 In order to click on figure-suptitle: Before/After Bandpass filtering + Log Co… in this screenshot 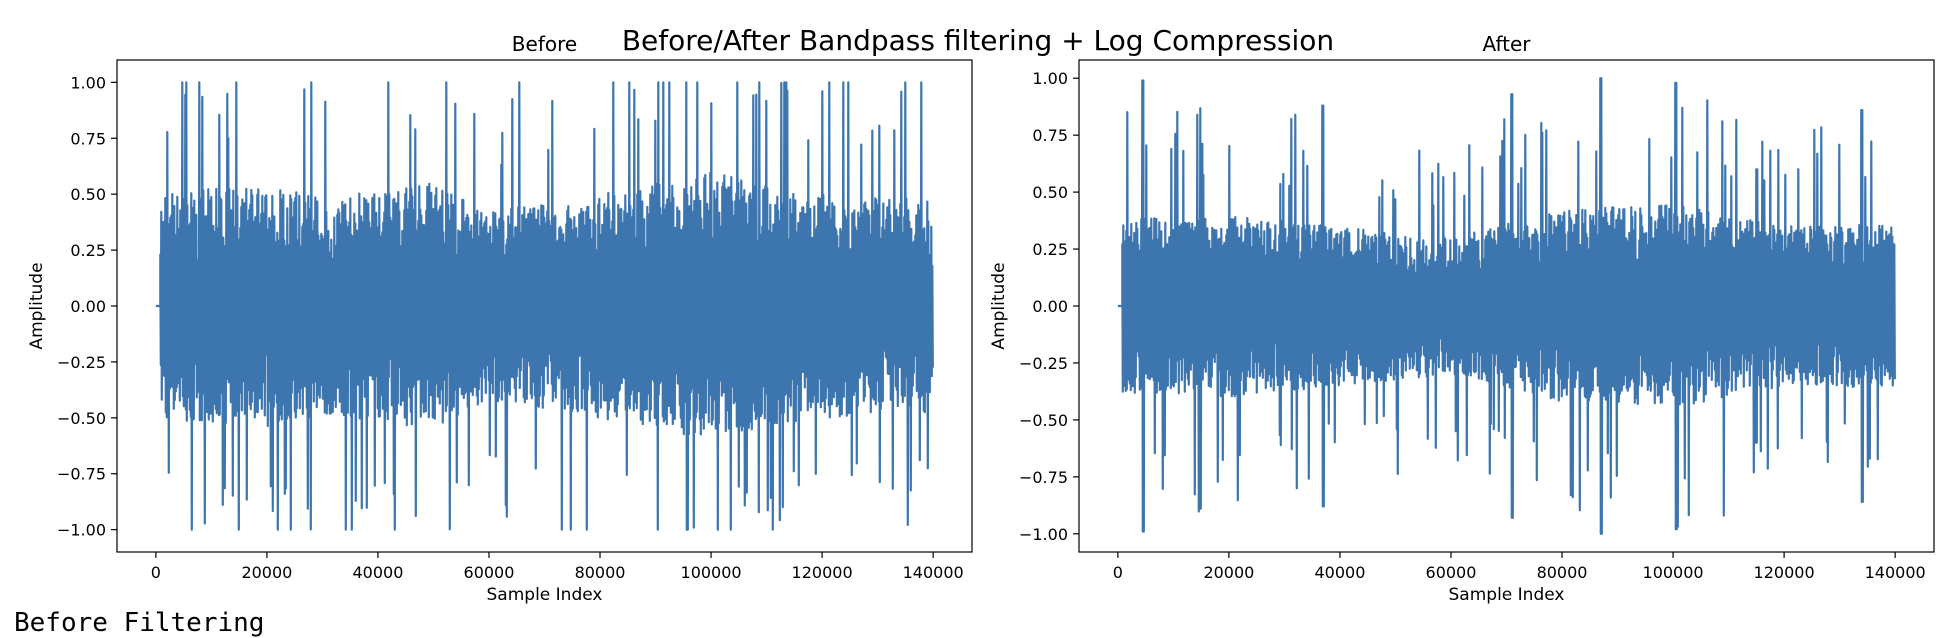, I will do `click(978, 40)`.